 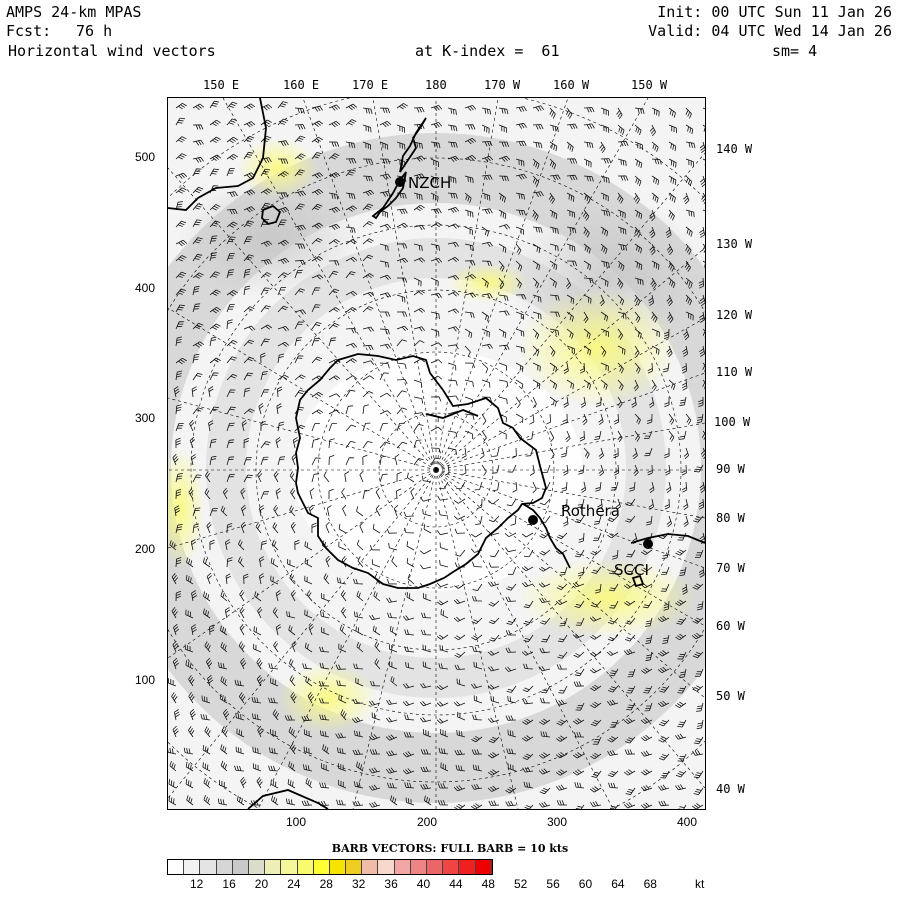 What do you see at coordinates (326, 884) in the screenshot?
I see `legend-tick-label: 28` at bounding box center [326, 884].